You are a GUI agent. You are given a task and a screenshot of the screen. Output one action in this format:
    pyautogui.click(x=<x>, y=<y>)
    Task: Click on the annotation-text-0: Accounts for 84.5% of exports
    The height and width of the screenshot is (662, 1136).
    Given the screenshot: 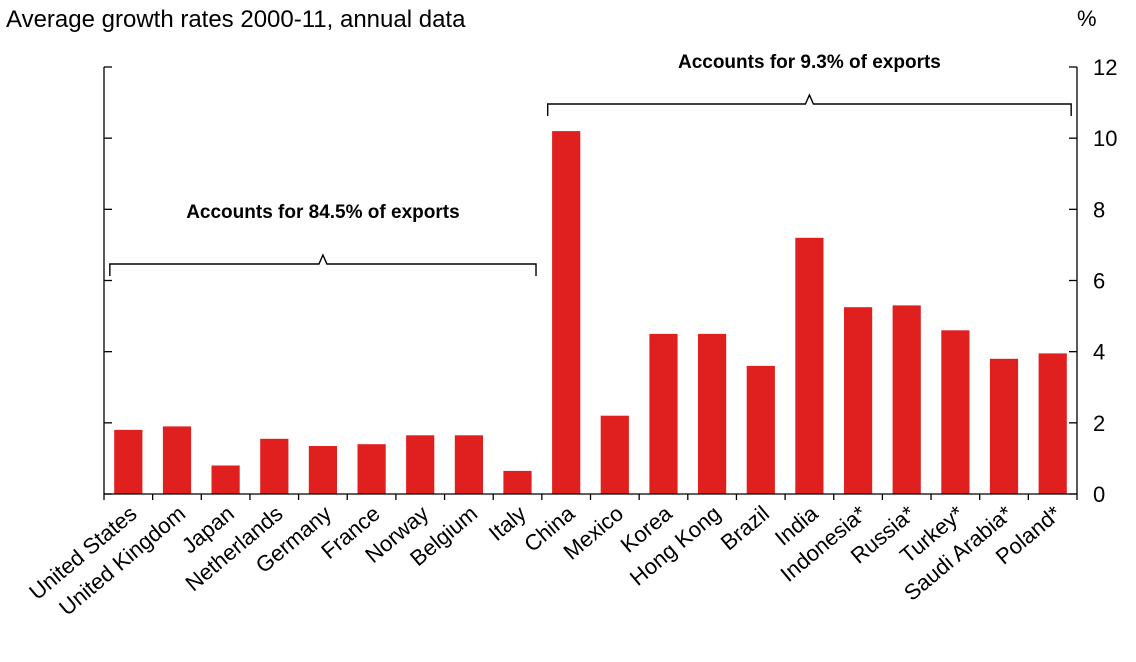 What is the action you would take?
    pyautogui.click(x=322, y=212)
    